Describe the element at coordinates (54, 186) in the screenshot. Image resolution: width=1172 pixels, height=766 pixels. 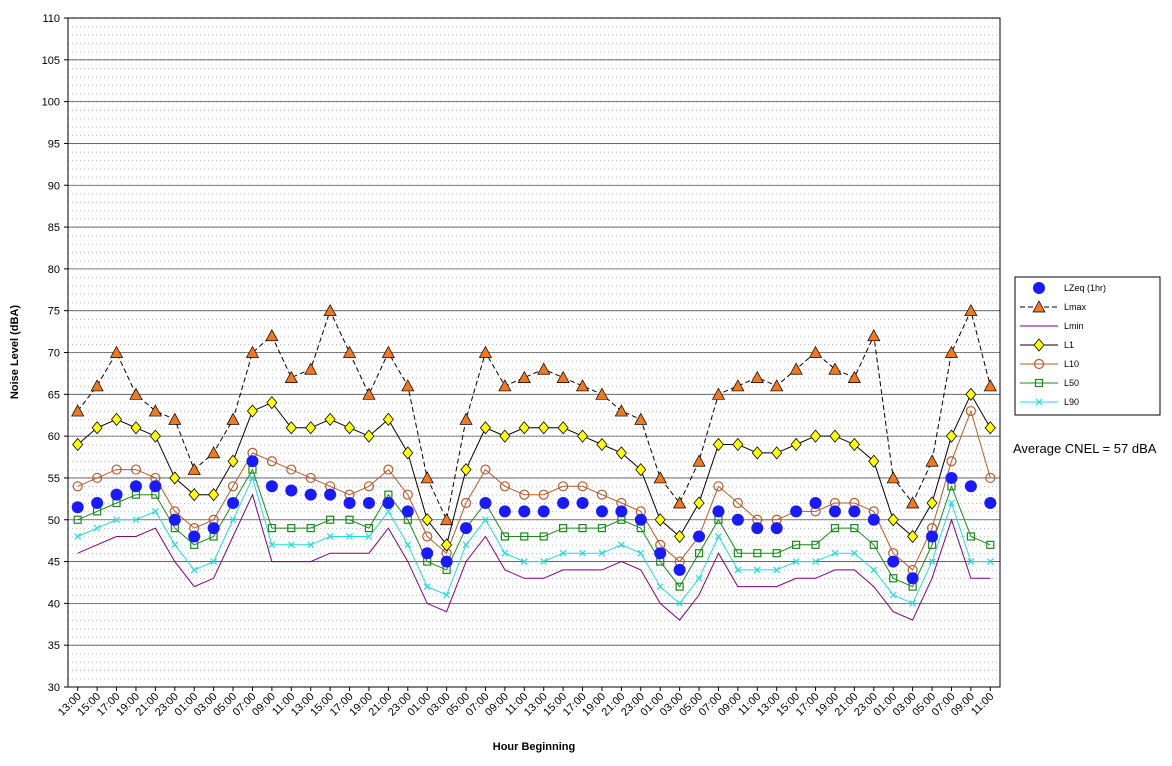
I see `y-tick-label: 90` at that location.